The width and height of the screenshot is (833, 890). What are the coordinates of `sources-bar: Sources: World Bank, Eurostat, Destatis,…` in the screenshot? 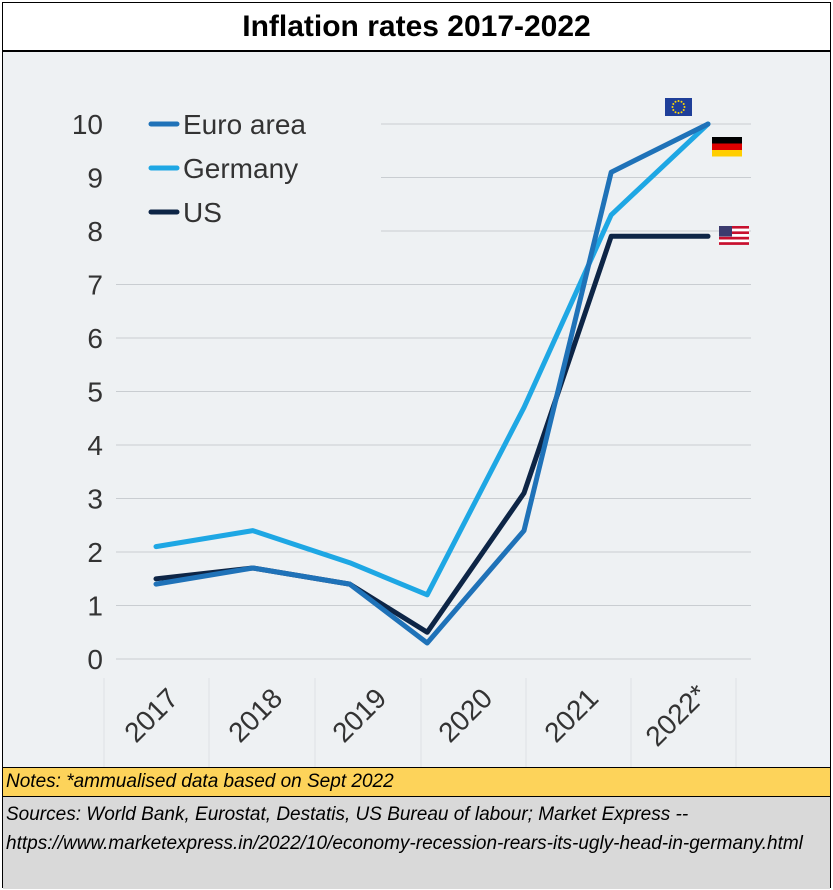 It's located at (416, 843).